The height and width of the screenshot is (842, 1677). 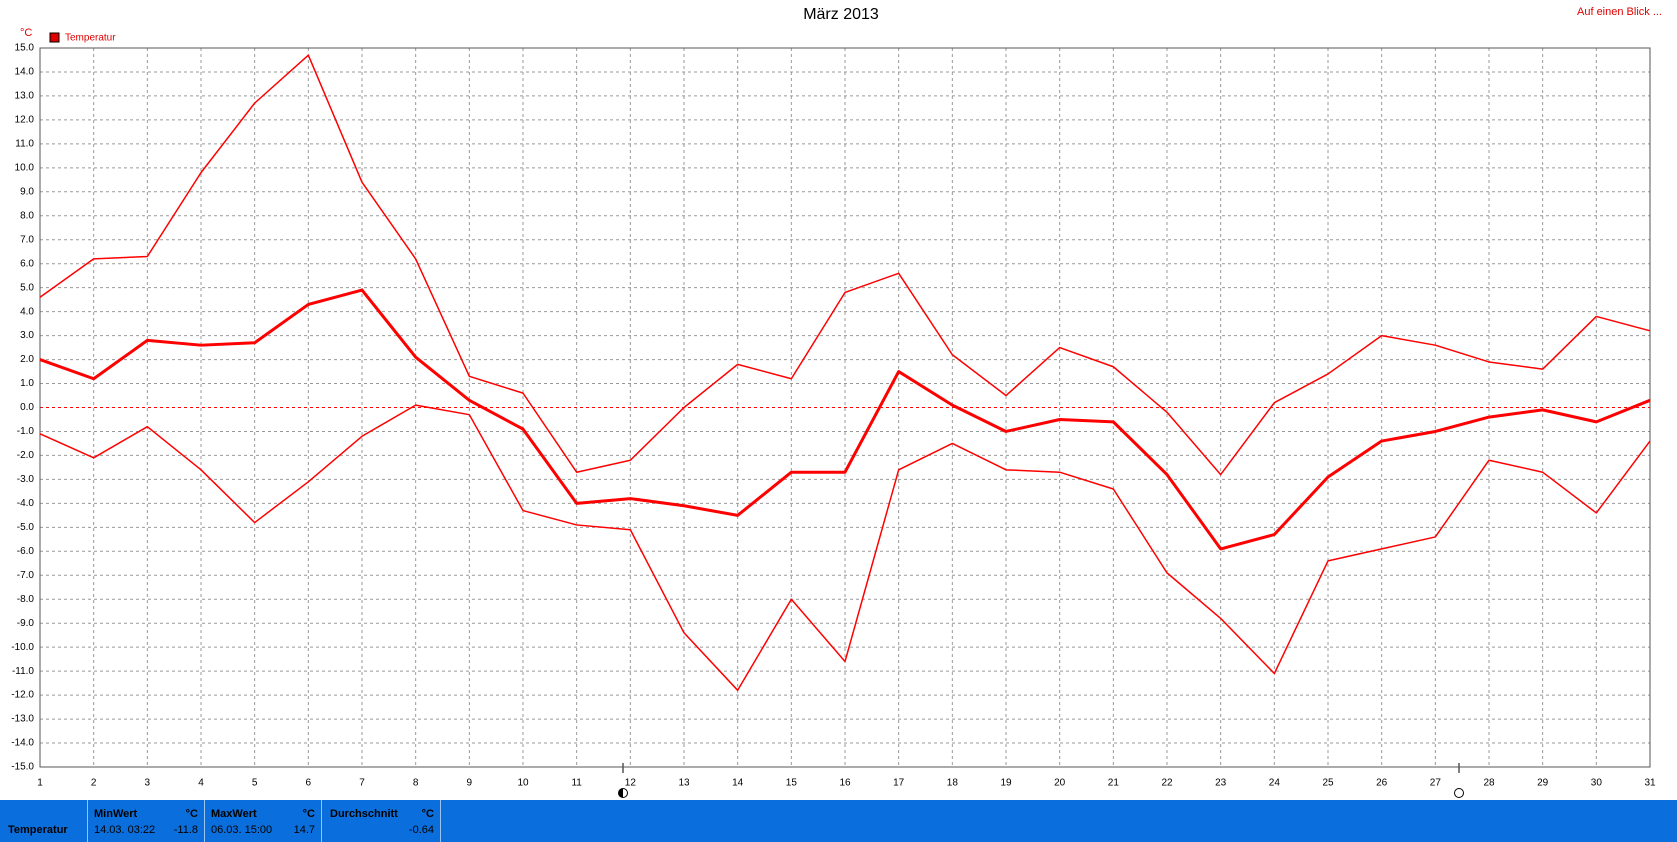 What do you see at coordinates (631, 783) in the screenshot?
I see `x-tick-label: 12` at bounding box center [631, 783].